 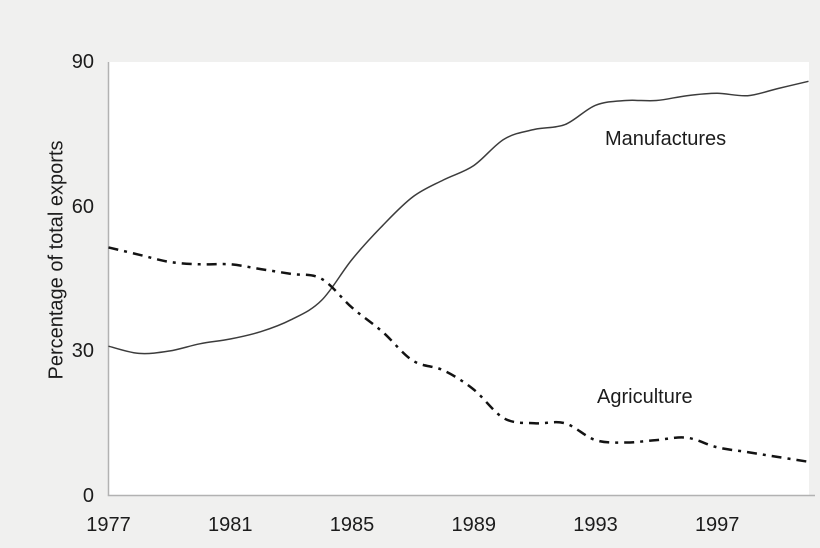 I want to click on x-tick-label: 1977, so click(x=108, y=525).